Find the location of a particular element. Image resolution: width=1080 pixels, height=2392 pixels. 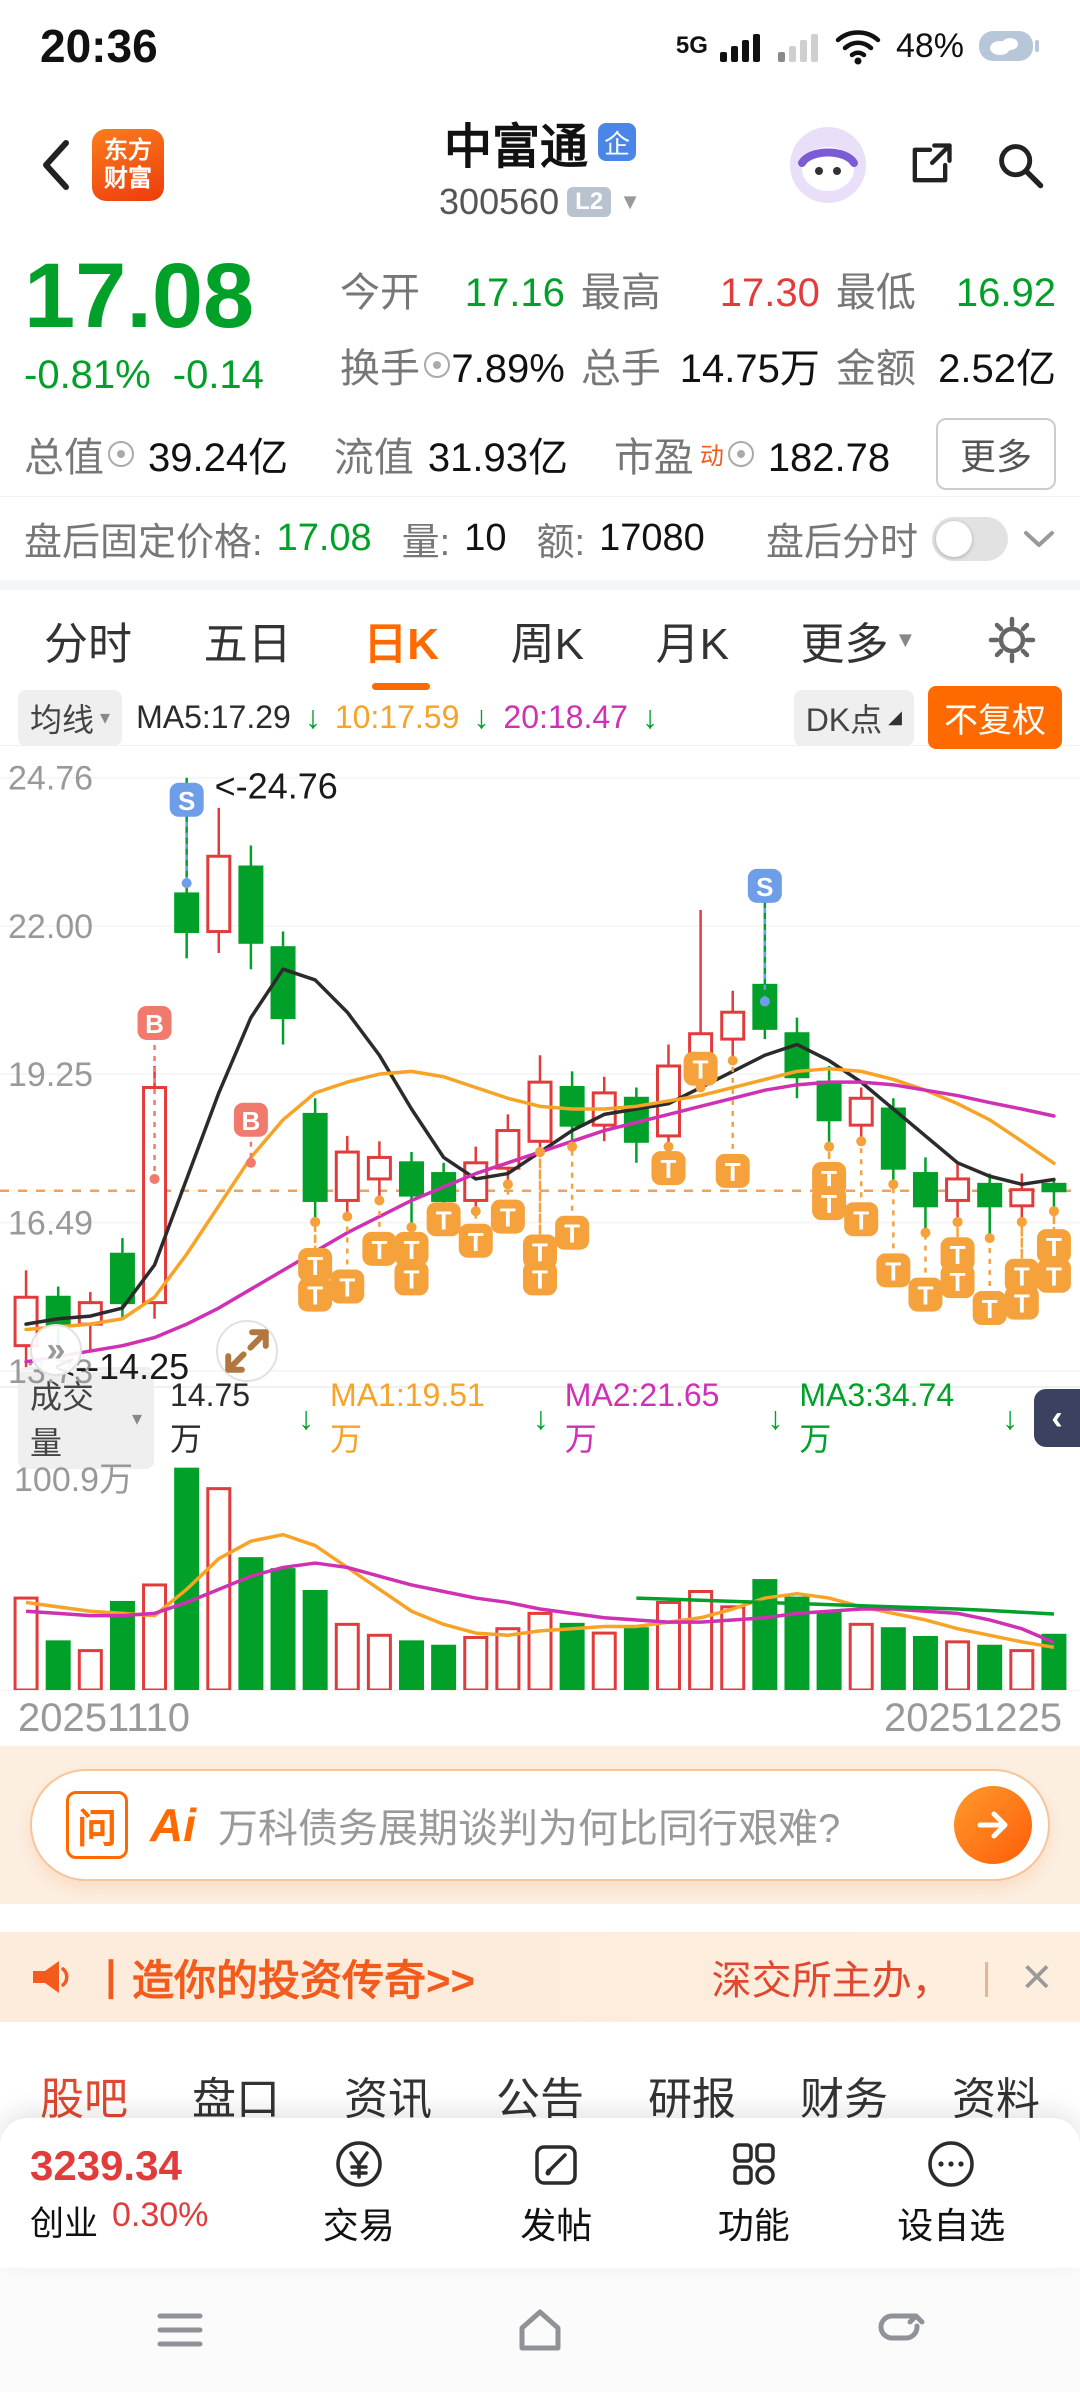

after-hours-toggle is located at coordinates (970, 538).